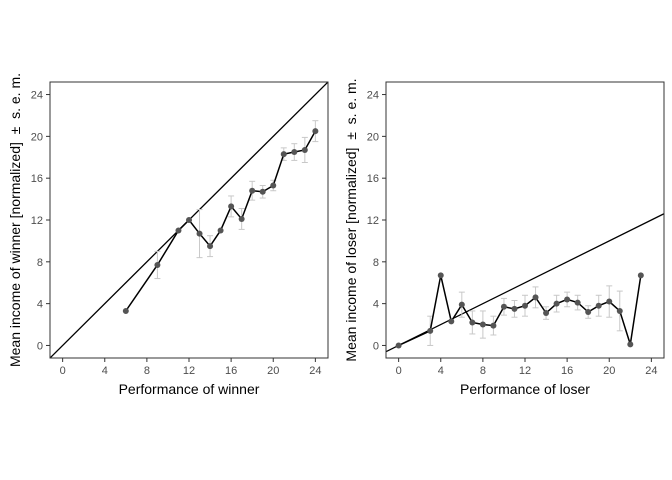  What do you see at coordinates (525, 389) in the screenshot?
I see `x-axis-title: Performance of loser` at bounding box center [525, 389].